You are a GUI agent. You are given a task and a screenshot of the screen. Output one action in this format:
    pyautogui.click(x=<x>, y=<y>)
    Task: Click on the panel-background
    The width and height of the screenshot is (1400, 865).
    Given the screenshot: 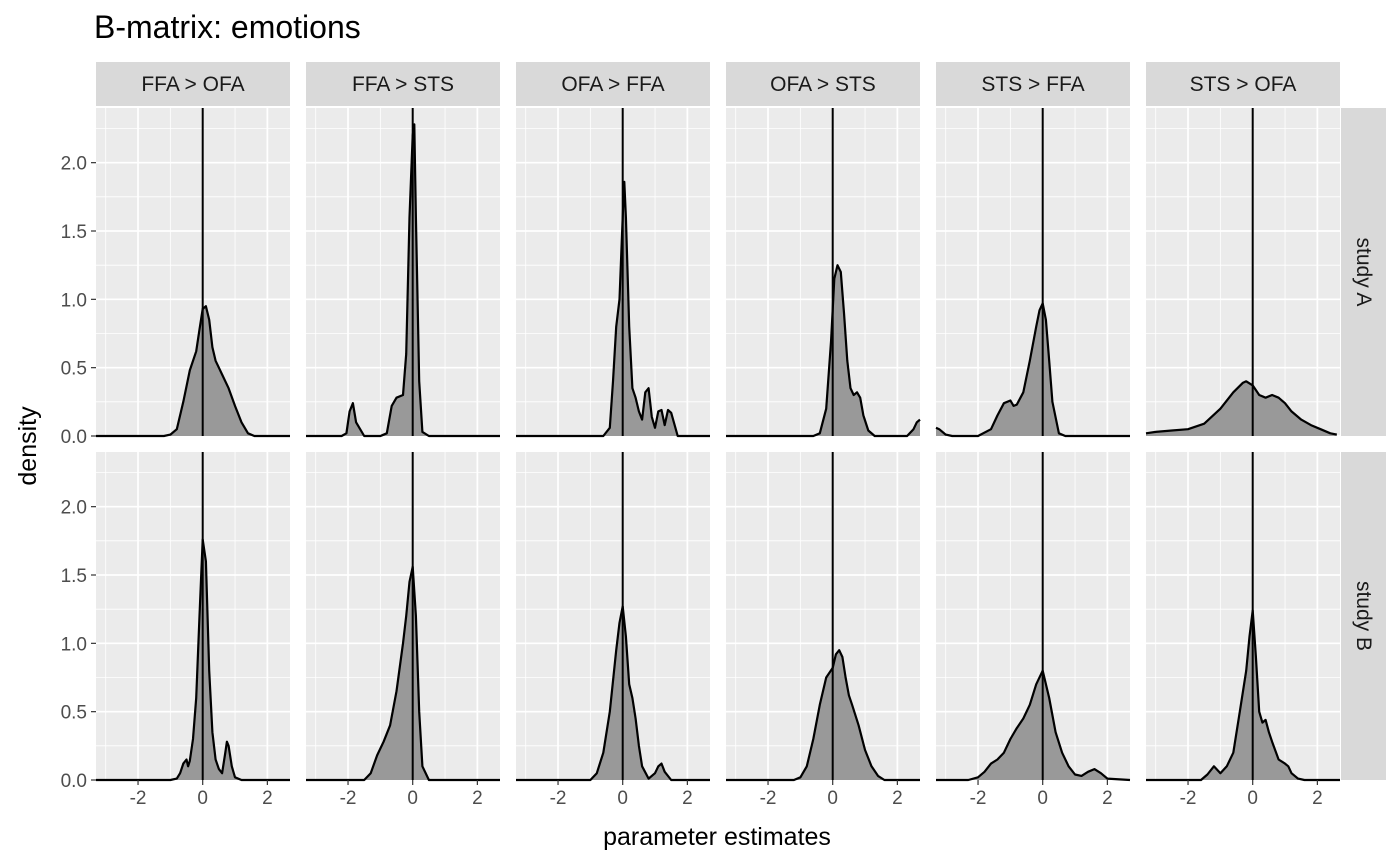 What is the action you would take?
    pyautogui.click(x=823, y=272)
    